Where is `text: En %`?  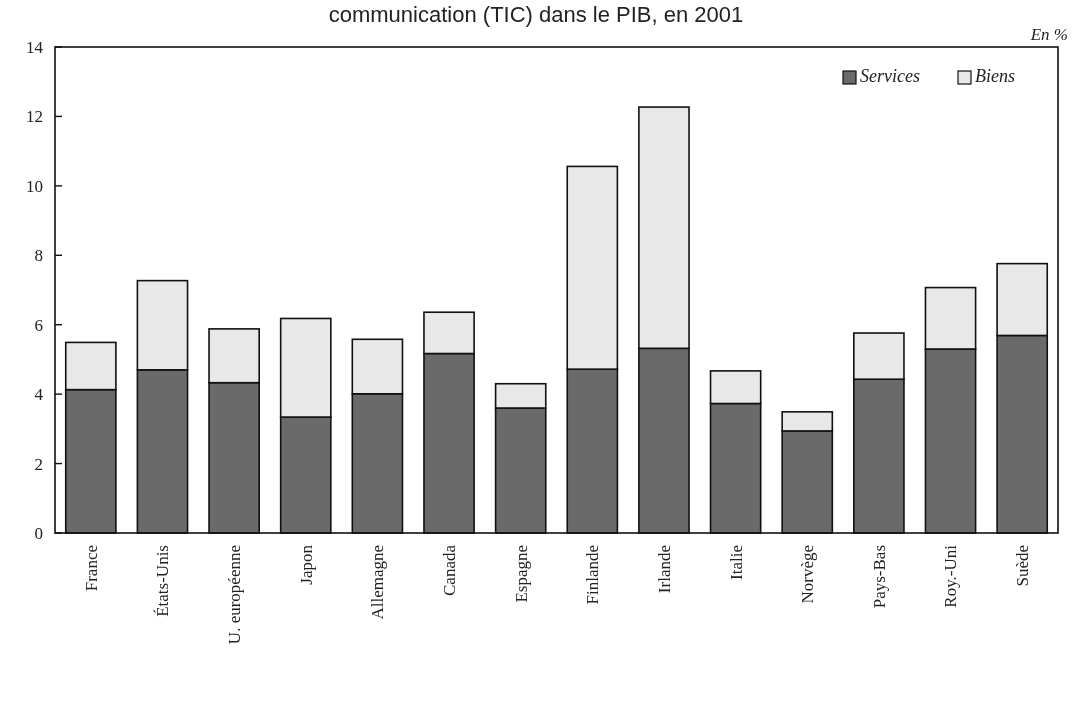 text: En % is located at coordinates (1048, 34).